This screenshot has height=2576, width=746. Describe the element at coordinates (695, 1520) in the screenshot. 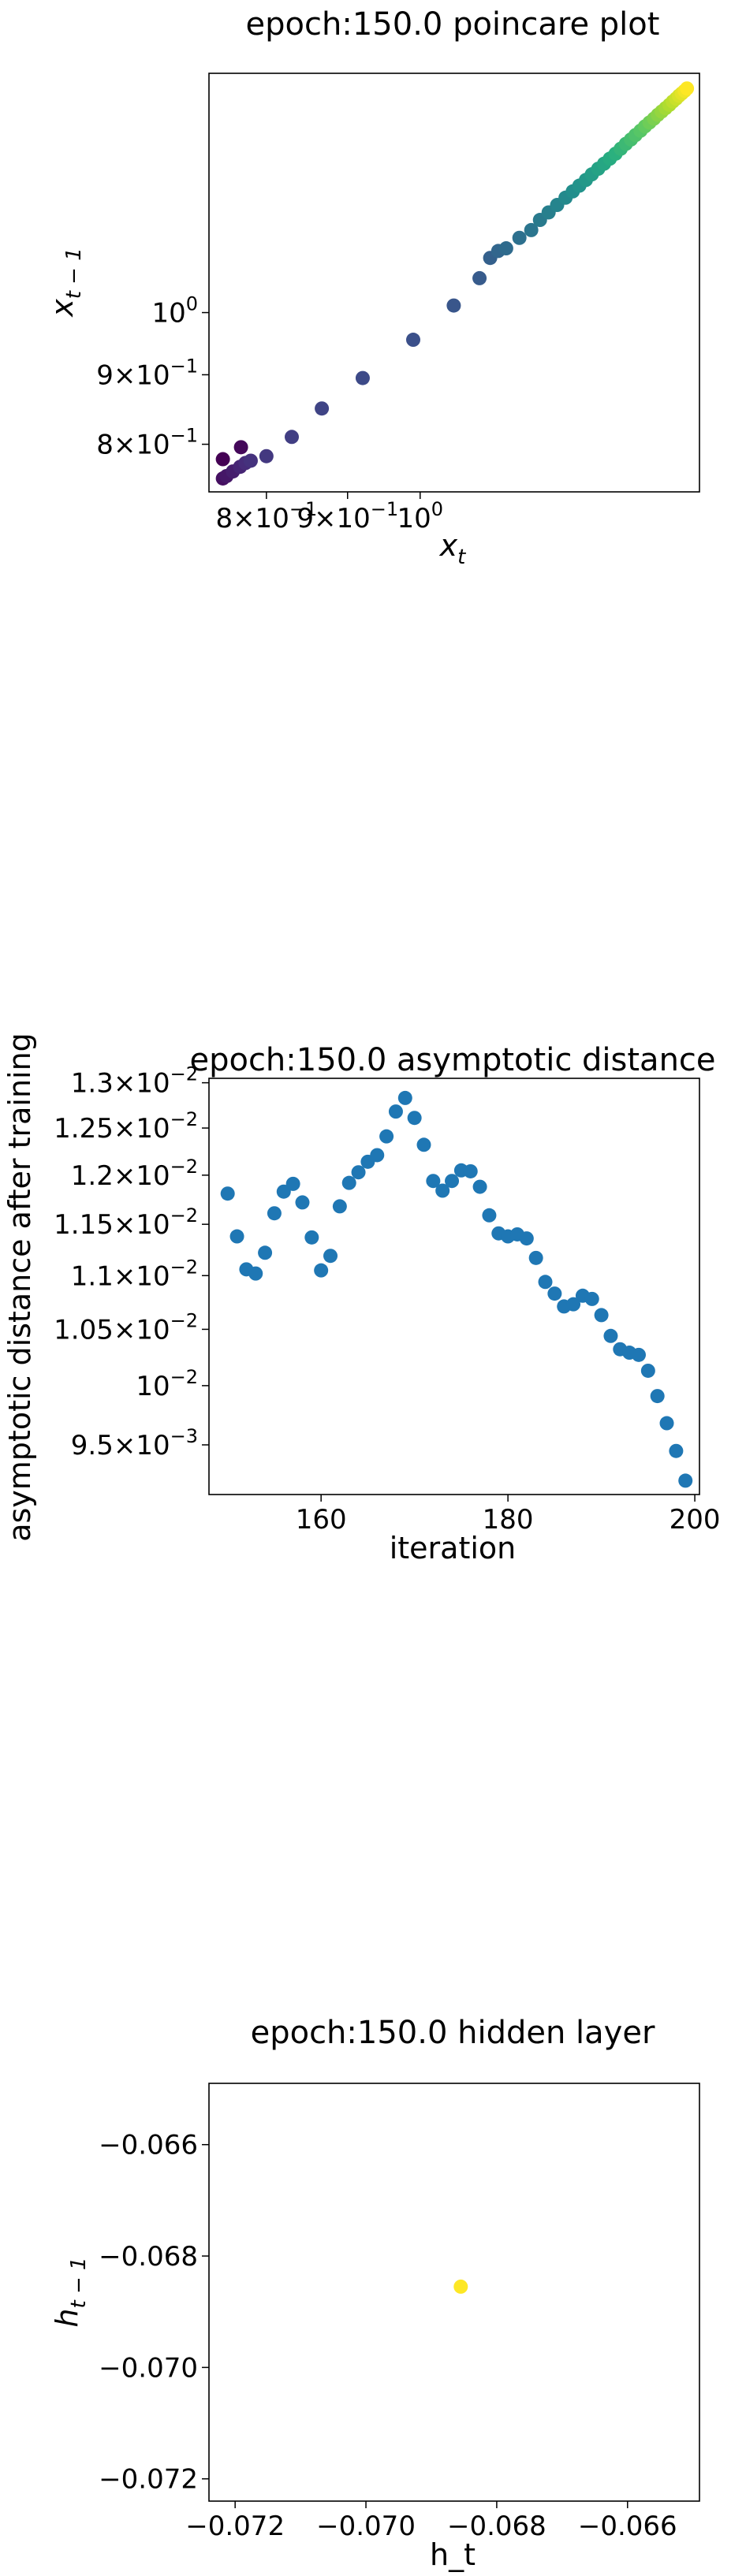

I see `asymptotic-x-tick-label: 200` at that location.